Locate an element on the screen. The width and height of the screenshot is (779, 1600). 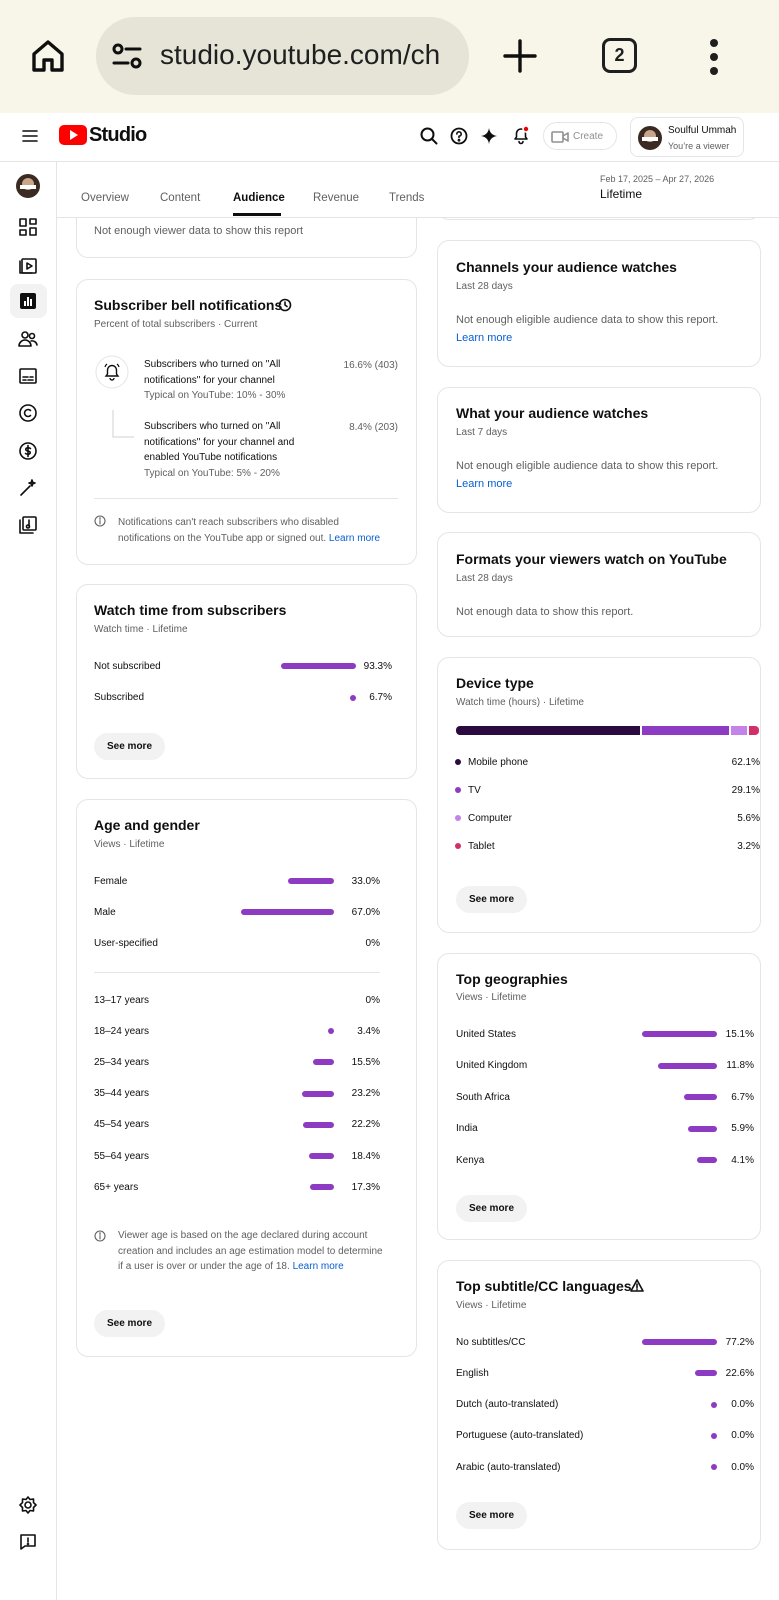
row-label: TV is located at coordinates (474, 790).